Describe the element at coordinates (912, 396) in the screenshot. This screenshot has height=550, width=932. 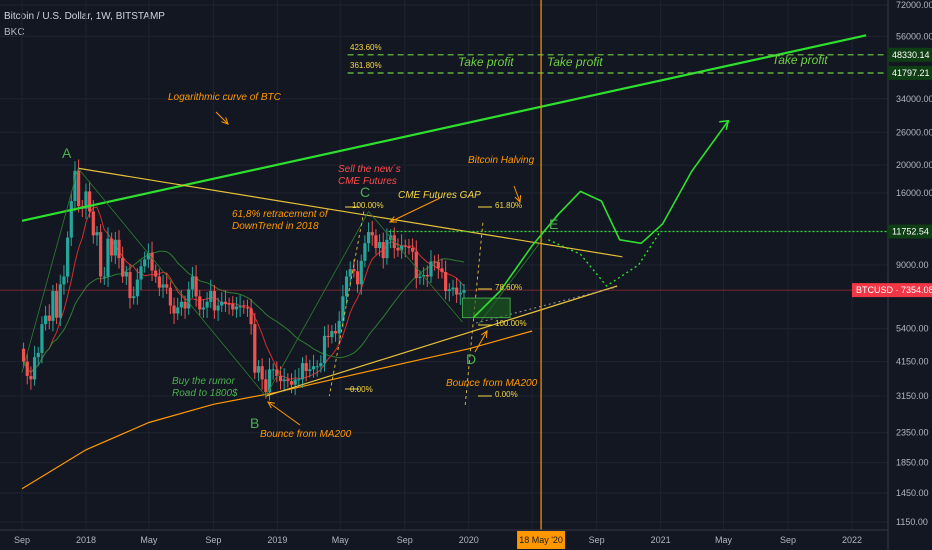
I see `y-tick-label: 3150.00` at that location.